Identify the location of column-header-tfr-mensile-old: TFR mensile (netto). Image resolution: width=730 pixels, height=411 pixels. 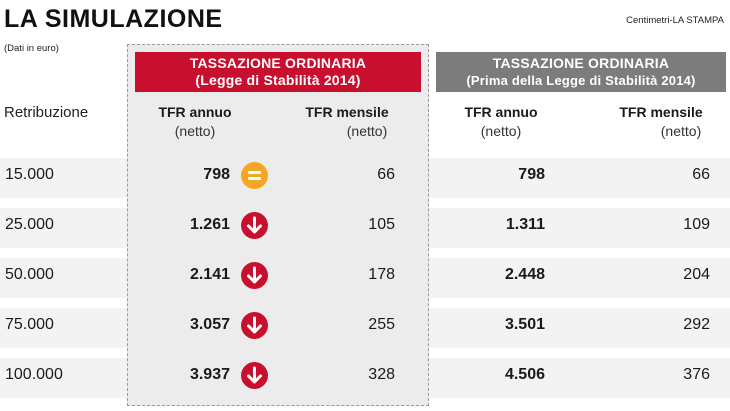
(661, 122).